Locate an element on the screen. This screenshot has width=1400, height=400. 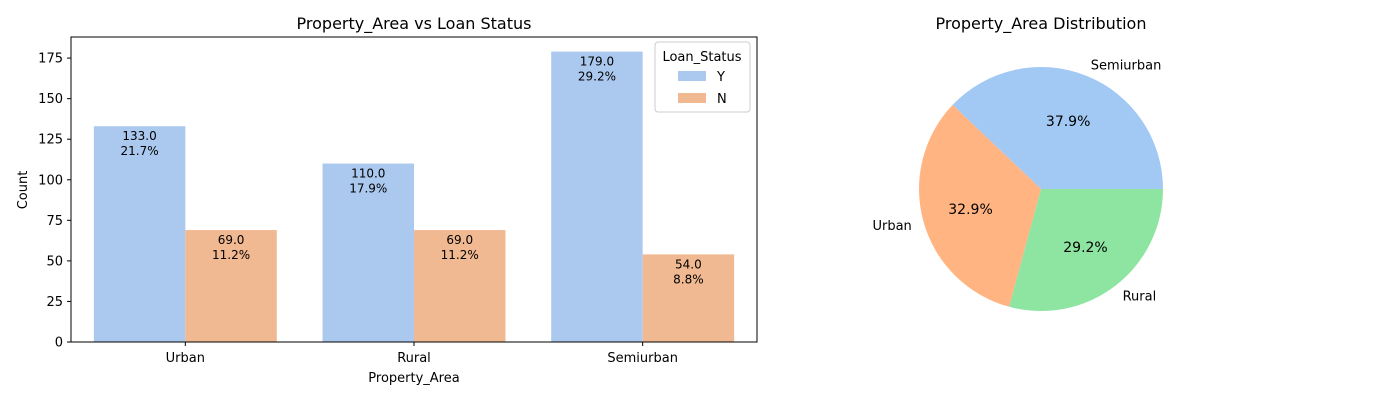
pie-slice-urban is located at coordinates (980, 205).